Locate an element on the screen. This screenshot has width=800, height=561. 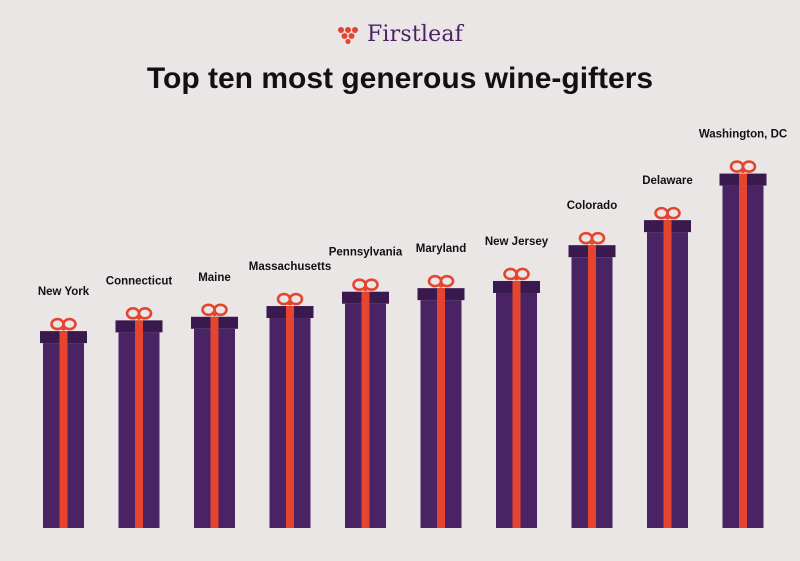
gift-bar: Massachusetts is located at coordinates (290, 394).